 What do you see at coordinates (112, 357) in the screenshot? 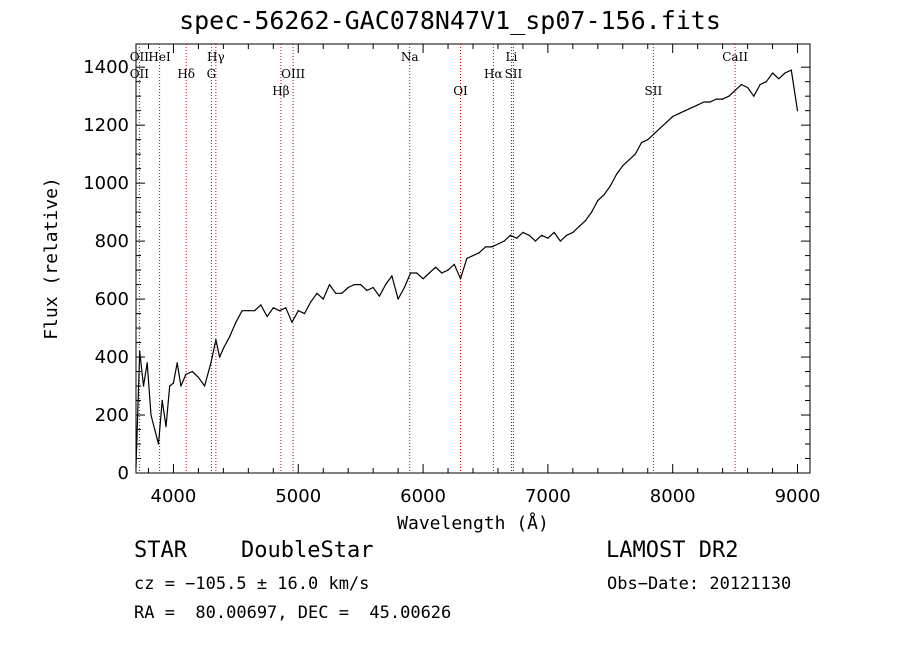
I see `y-tick-label: 400` at bounding box center [112, 357].